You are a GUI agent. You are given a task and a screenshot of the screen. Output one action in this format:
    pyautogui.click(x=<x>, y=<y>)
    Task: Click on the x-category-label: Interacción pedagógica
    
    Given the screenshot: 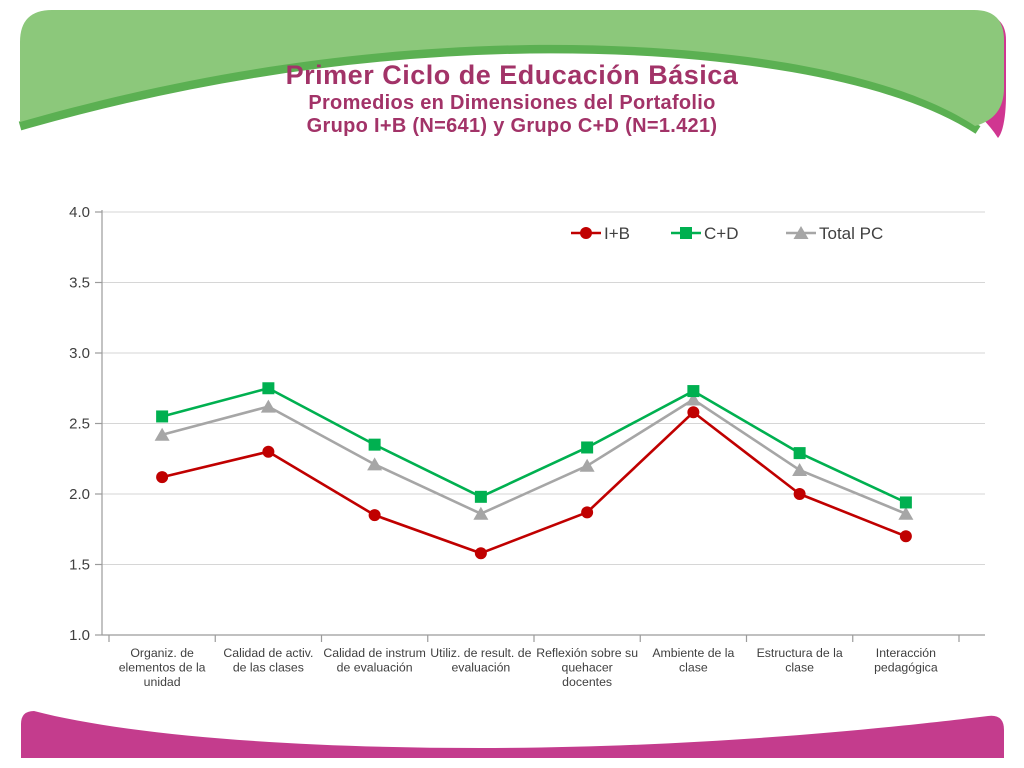 What is the action you would take?
    pyautogui.click(x=906, y=660)
    